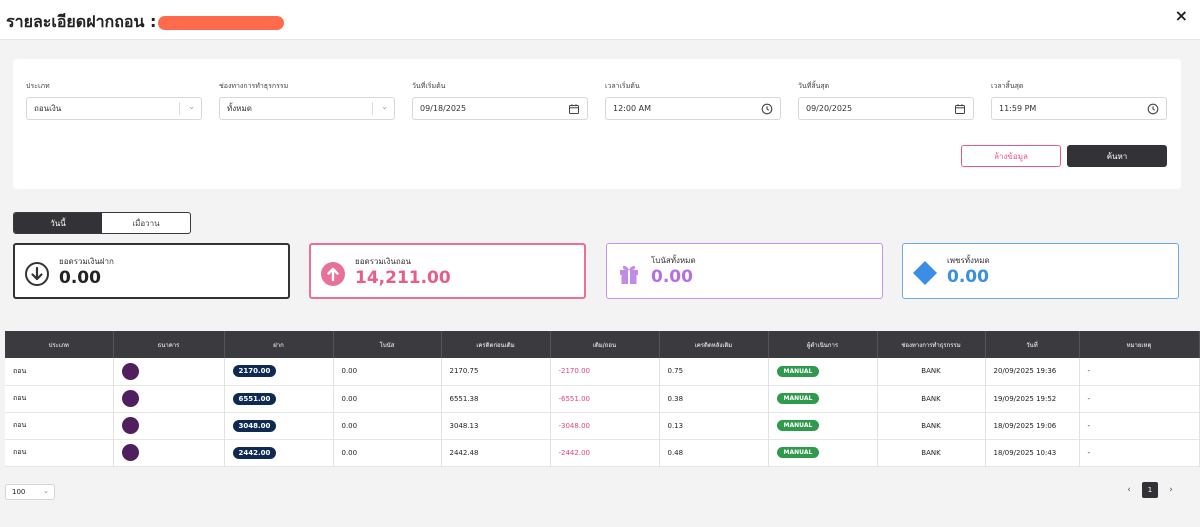 This screenshot has height=527, width=1200. What do you see at coordinates (714, 398) in the screenshot?
I see `cell-credit-after: 0.38` at bounding box center [714, 398].